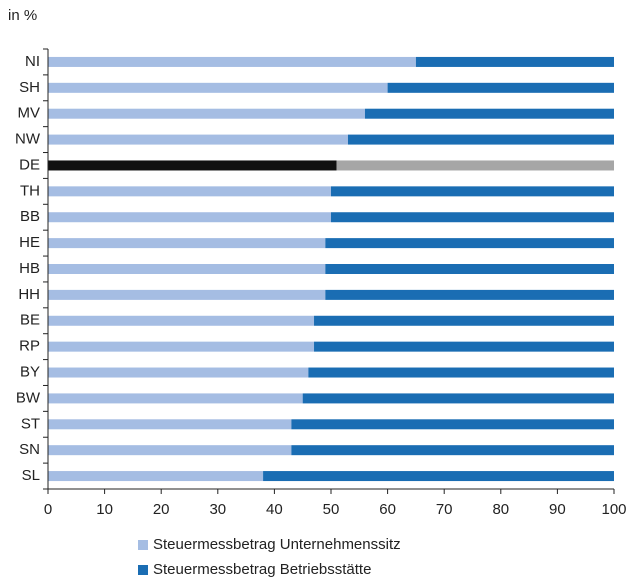  What do you see at coordinates (387, 509) in the screenshot?
I see `x-tick-label: 60` at bounding box center [387, 509].